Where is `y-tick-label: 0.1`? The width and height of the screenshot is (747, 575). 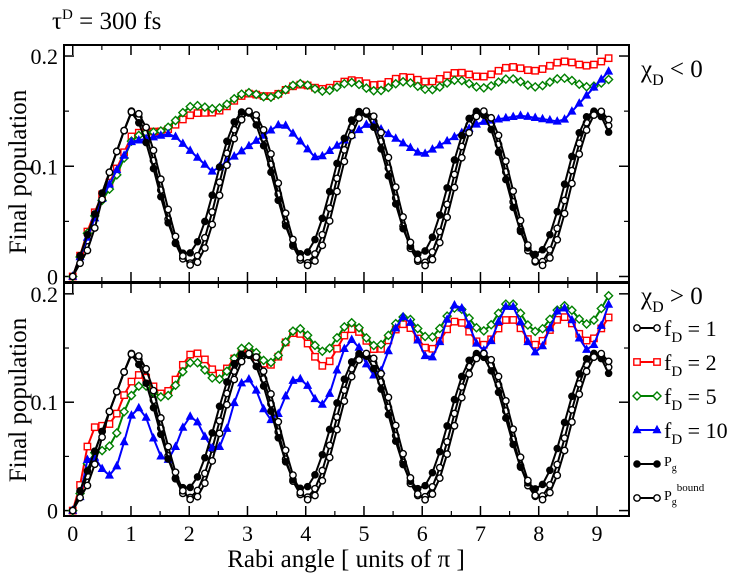 y-tick-label: 0.1 is located at coordinates (45, 402).